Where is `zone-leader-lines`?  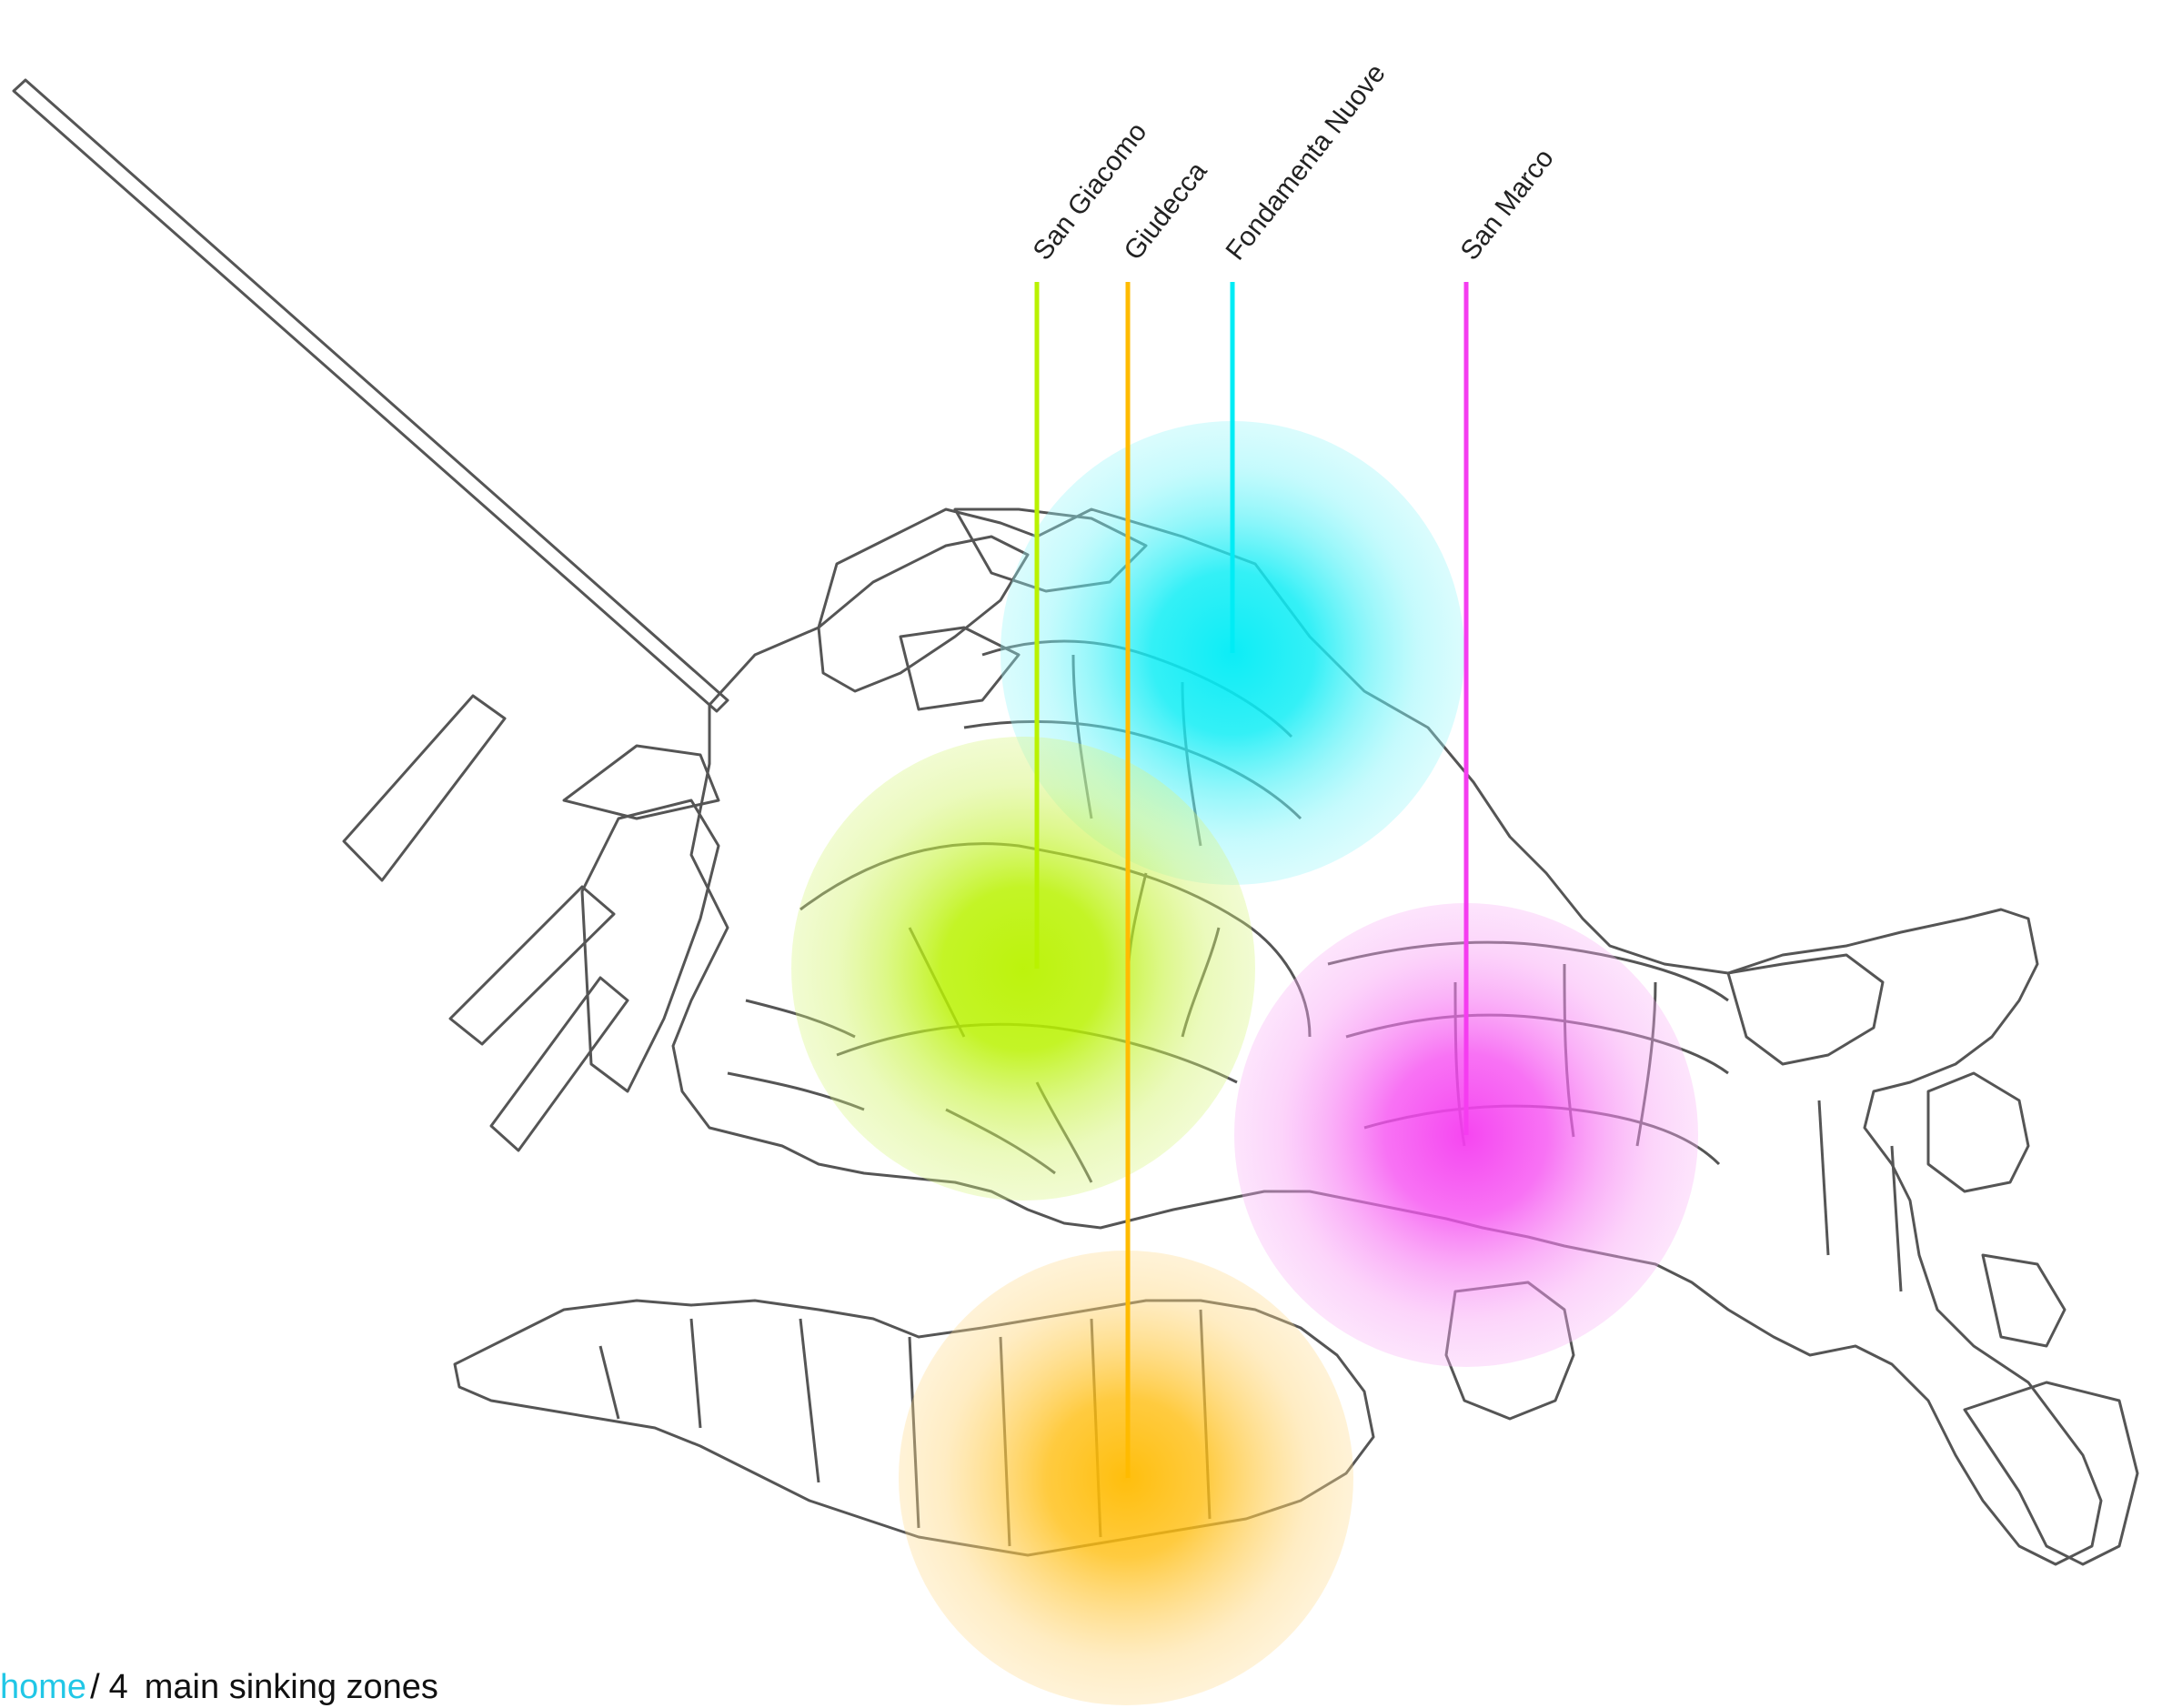
zone-leader-lines is located at coordinates (1251, 880).